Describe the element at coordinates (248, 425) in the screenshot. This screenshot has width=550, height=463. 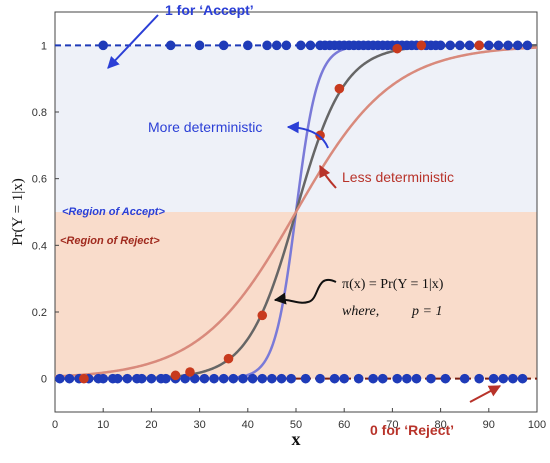
I see `x-tick-label: 40` at that location.